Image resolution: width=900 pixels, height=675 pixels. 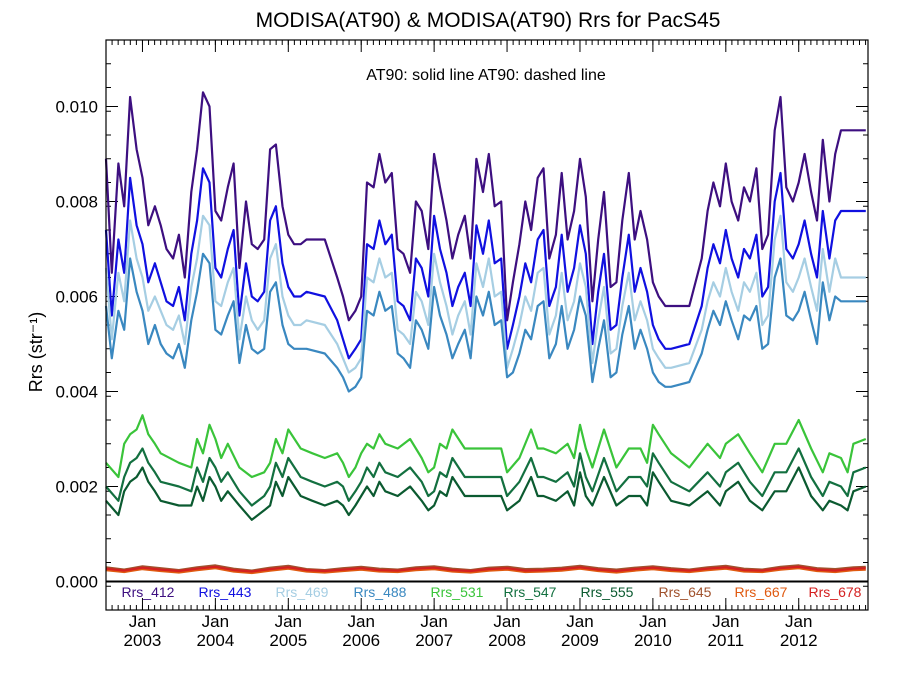 I want to click on y-tick-label: 0.008, so click(x=76, y=202).